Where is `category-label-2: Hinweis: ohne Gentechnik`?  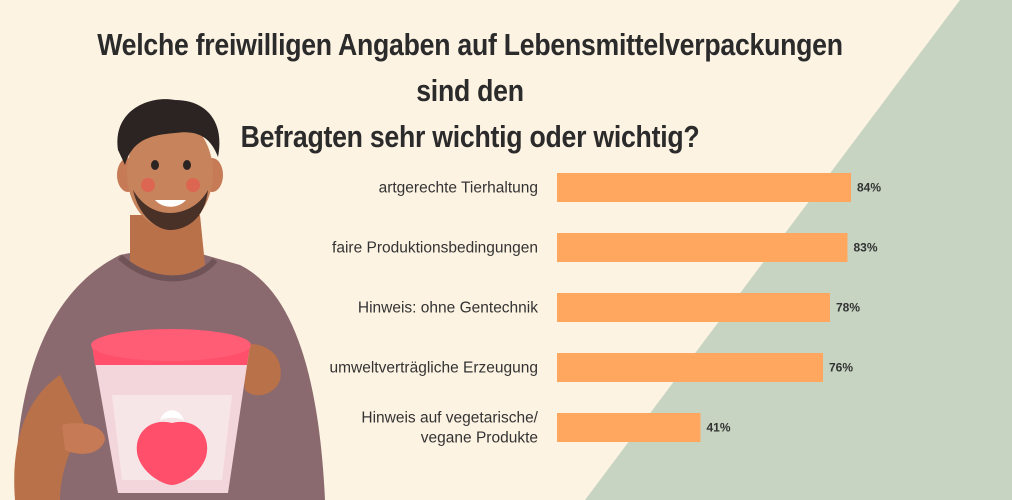
category-label-2: Hinweis: ohne Gentechnik is located at coordinates (448, 308).